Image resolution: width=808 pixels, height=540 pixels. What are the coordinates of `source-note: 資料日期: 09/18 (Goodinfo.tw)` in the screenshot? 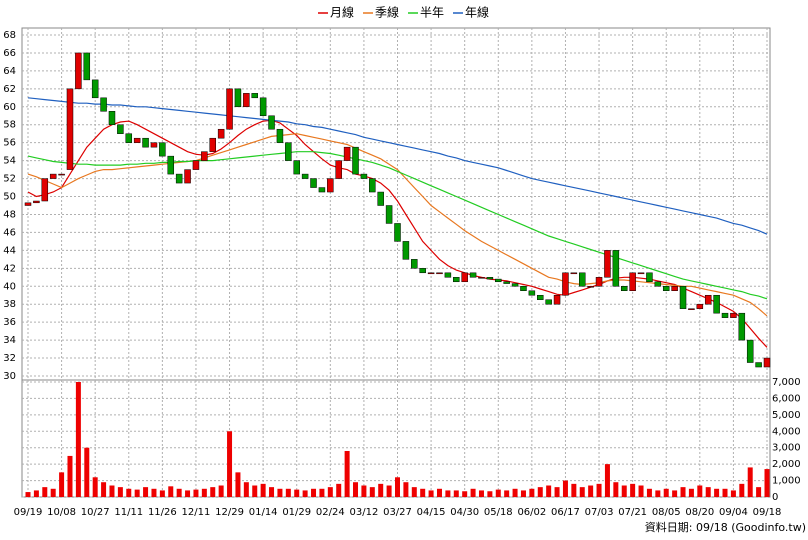 It's located at (725, 527).